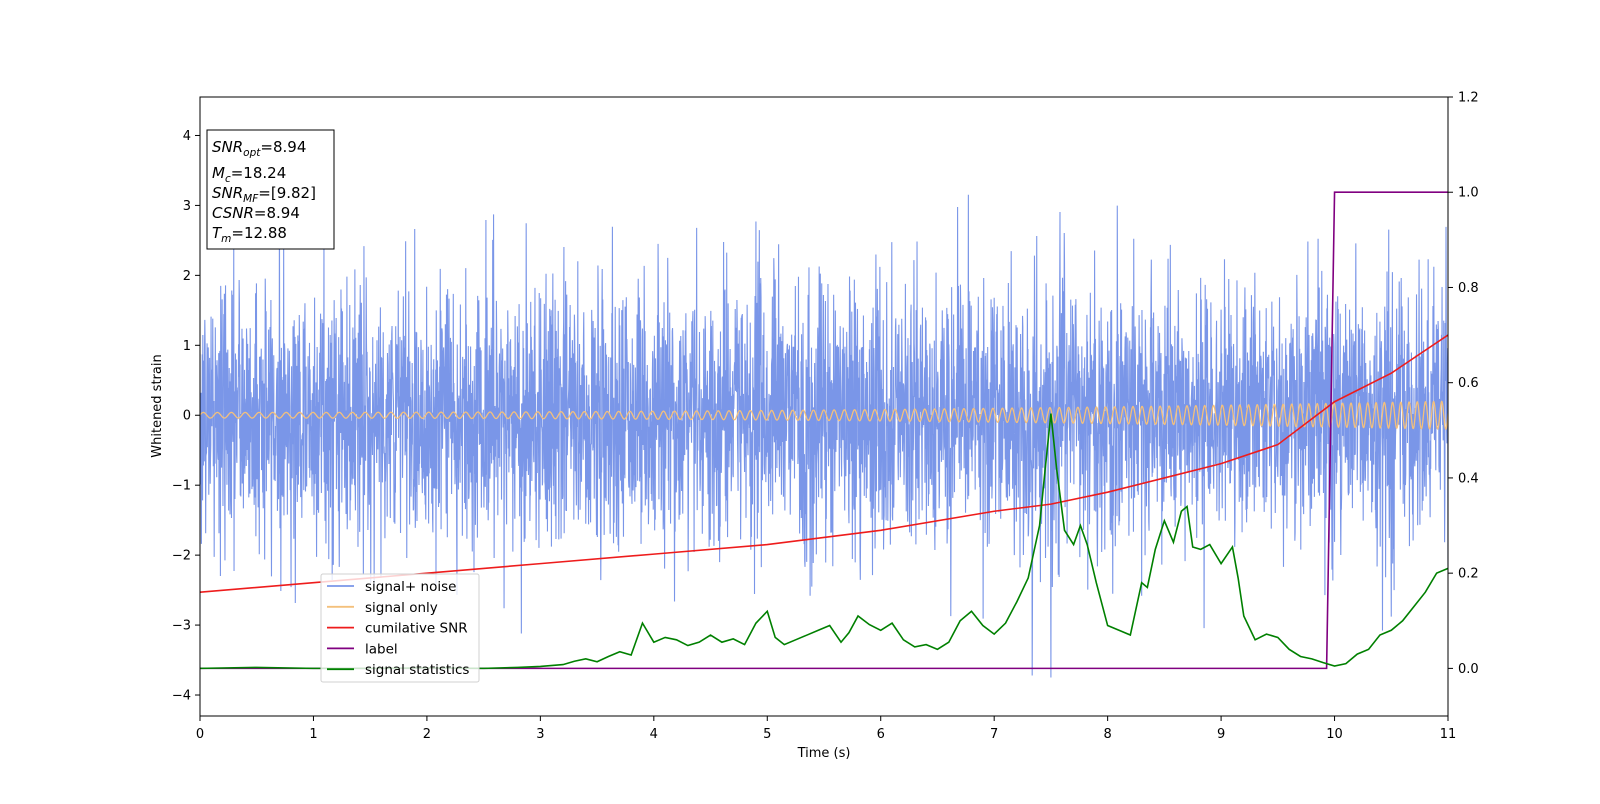  What do you see at coordinates (259, 148) in the screenshot?
I see `annotation-line: SNRopt=8.94` at bounding box center [259, 148].